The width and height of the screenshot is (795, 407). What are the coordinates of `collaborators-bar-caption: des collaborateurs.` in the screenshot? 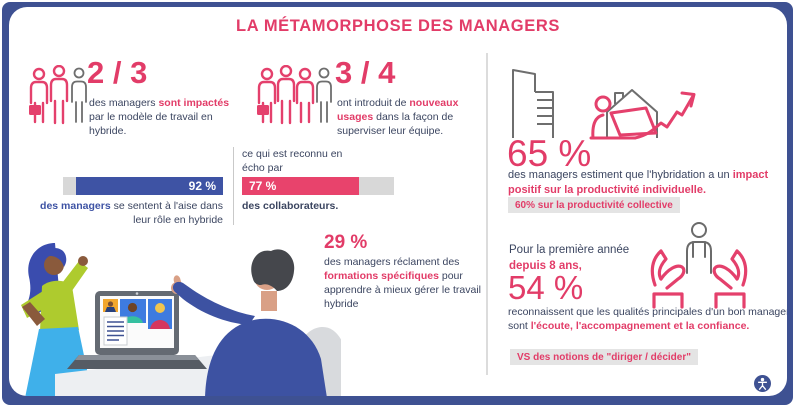 It's located at (290, 206).